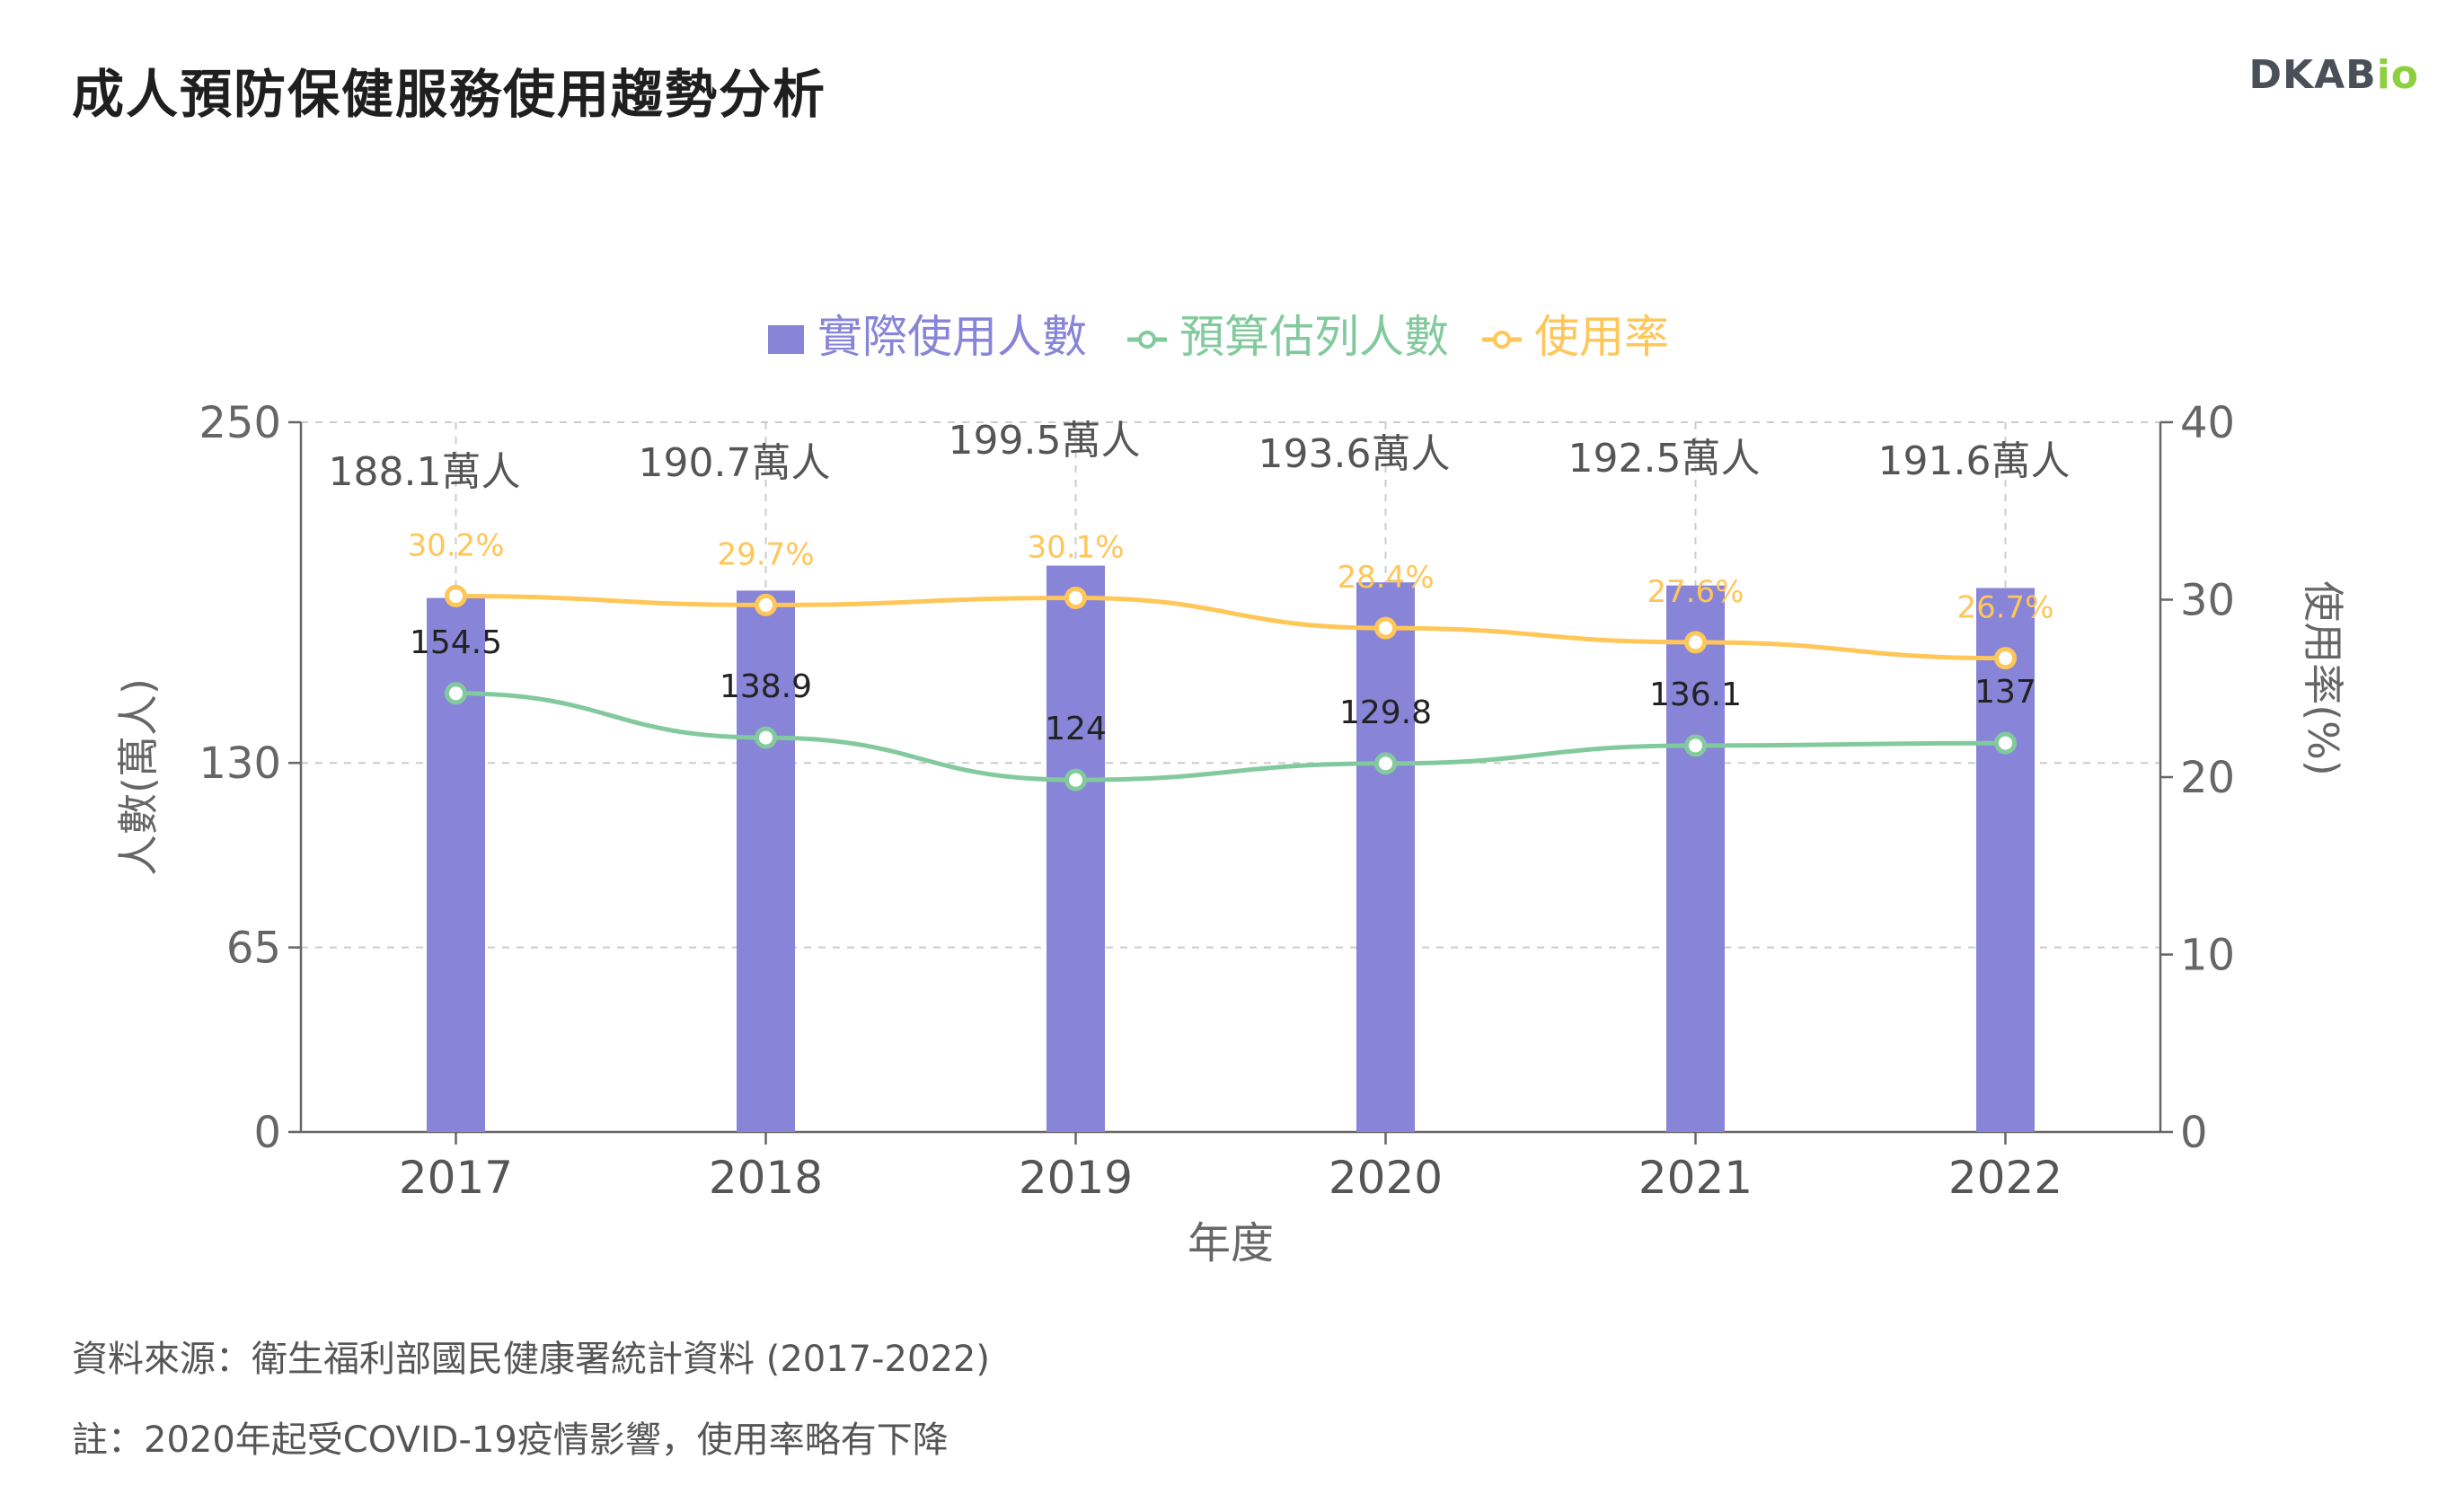 The width and height of the screenshot is (2464, 1503). Describe the element at coordinates (253, 949) in the screenshot. I see `y-tick-label-left: 65` at that location.